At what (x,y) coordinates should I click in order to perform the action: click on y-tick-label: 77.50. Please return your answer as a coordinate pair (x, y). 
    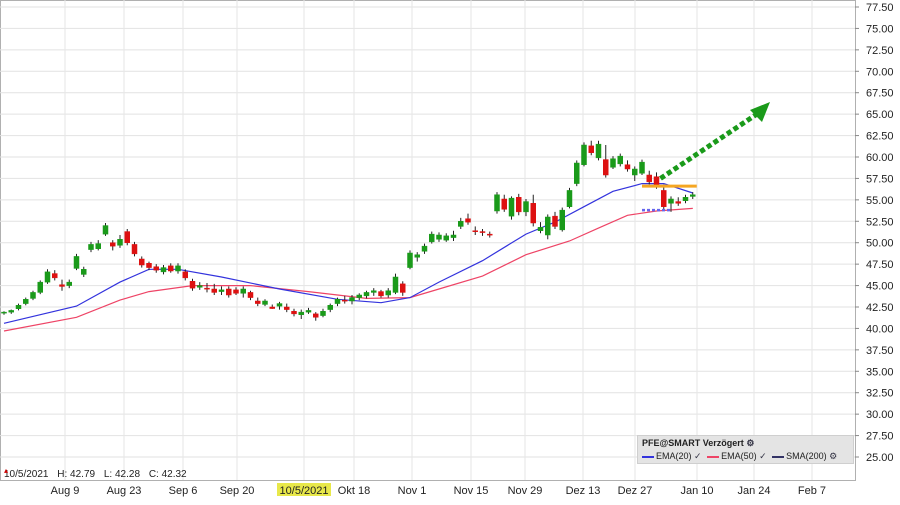
    Looking at the image, I should click on (880, 8).